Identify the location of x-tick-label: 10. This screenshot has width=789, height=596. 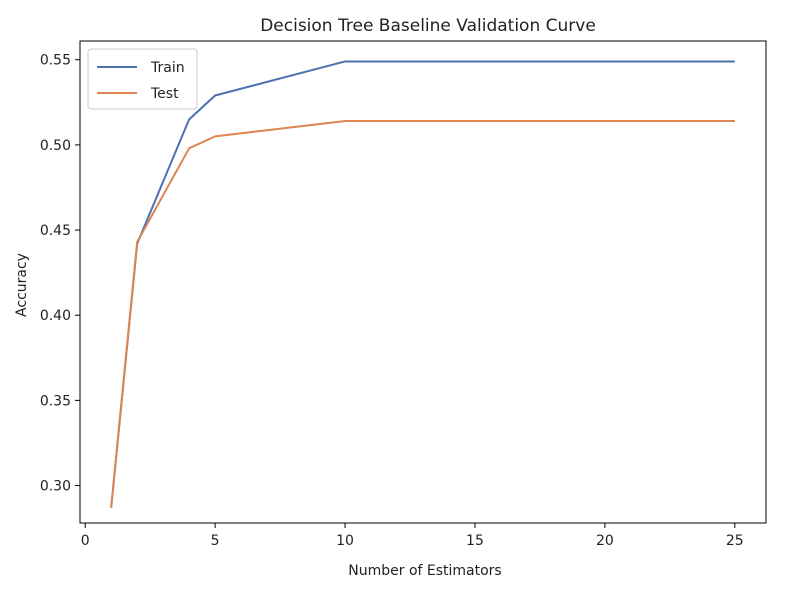
(345, 541).